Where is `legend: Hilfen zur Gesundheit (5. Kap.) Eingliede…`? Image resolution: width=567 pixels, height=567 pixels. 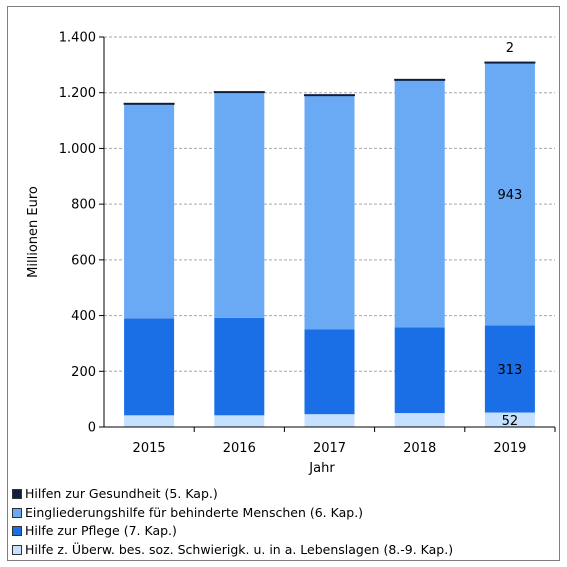 legend: Hilfen zur Gesundheit (5. Kap.) Eingliede… is located at coordinates (232, 522).